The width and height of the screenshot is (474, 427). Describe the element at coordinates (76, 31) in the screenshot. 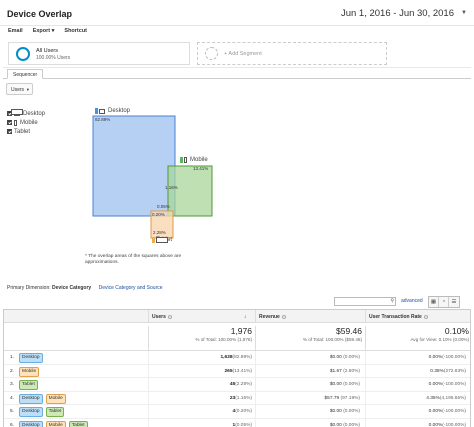

I see `shortcut-button: Shortcut` at that location.